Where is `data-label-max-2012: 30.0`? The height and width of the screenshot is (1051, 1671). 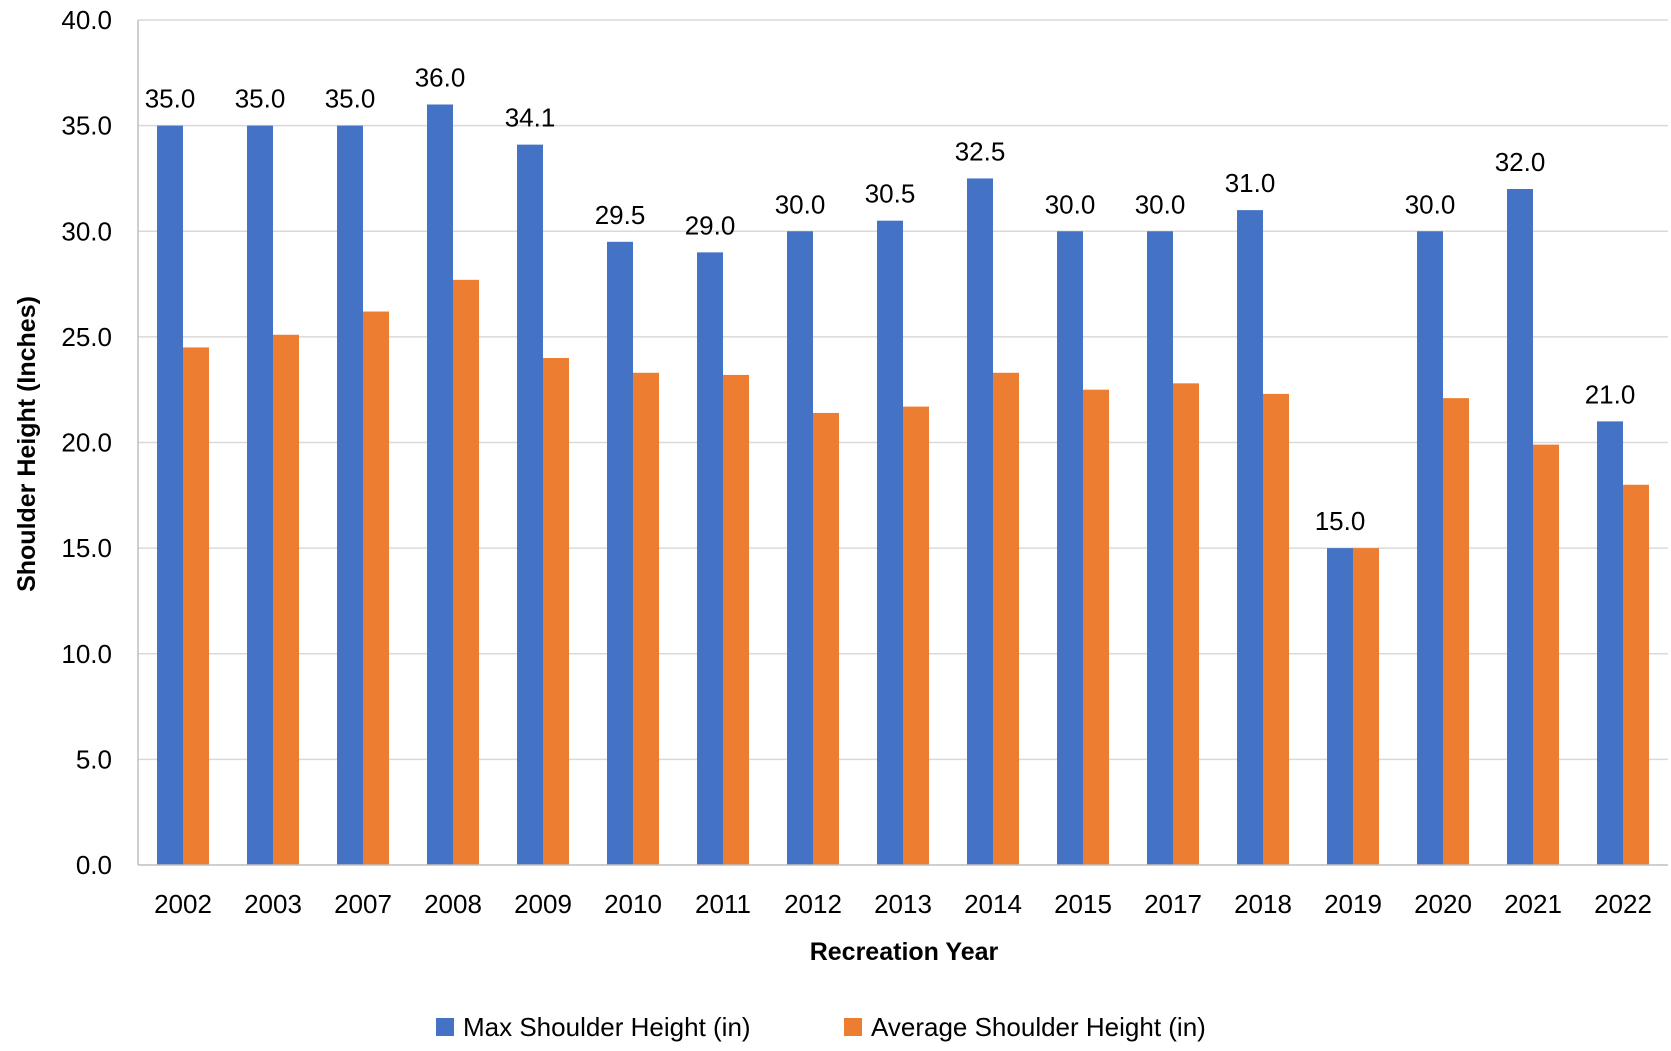
data-label-max-2012: 30.0 is located at coordinates (800, 204).